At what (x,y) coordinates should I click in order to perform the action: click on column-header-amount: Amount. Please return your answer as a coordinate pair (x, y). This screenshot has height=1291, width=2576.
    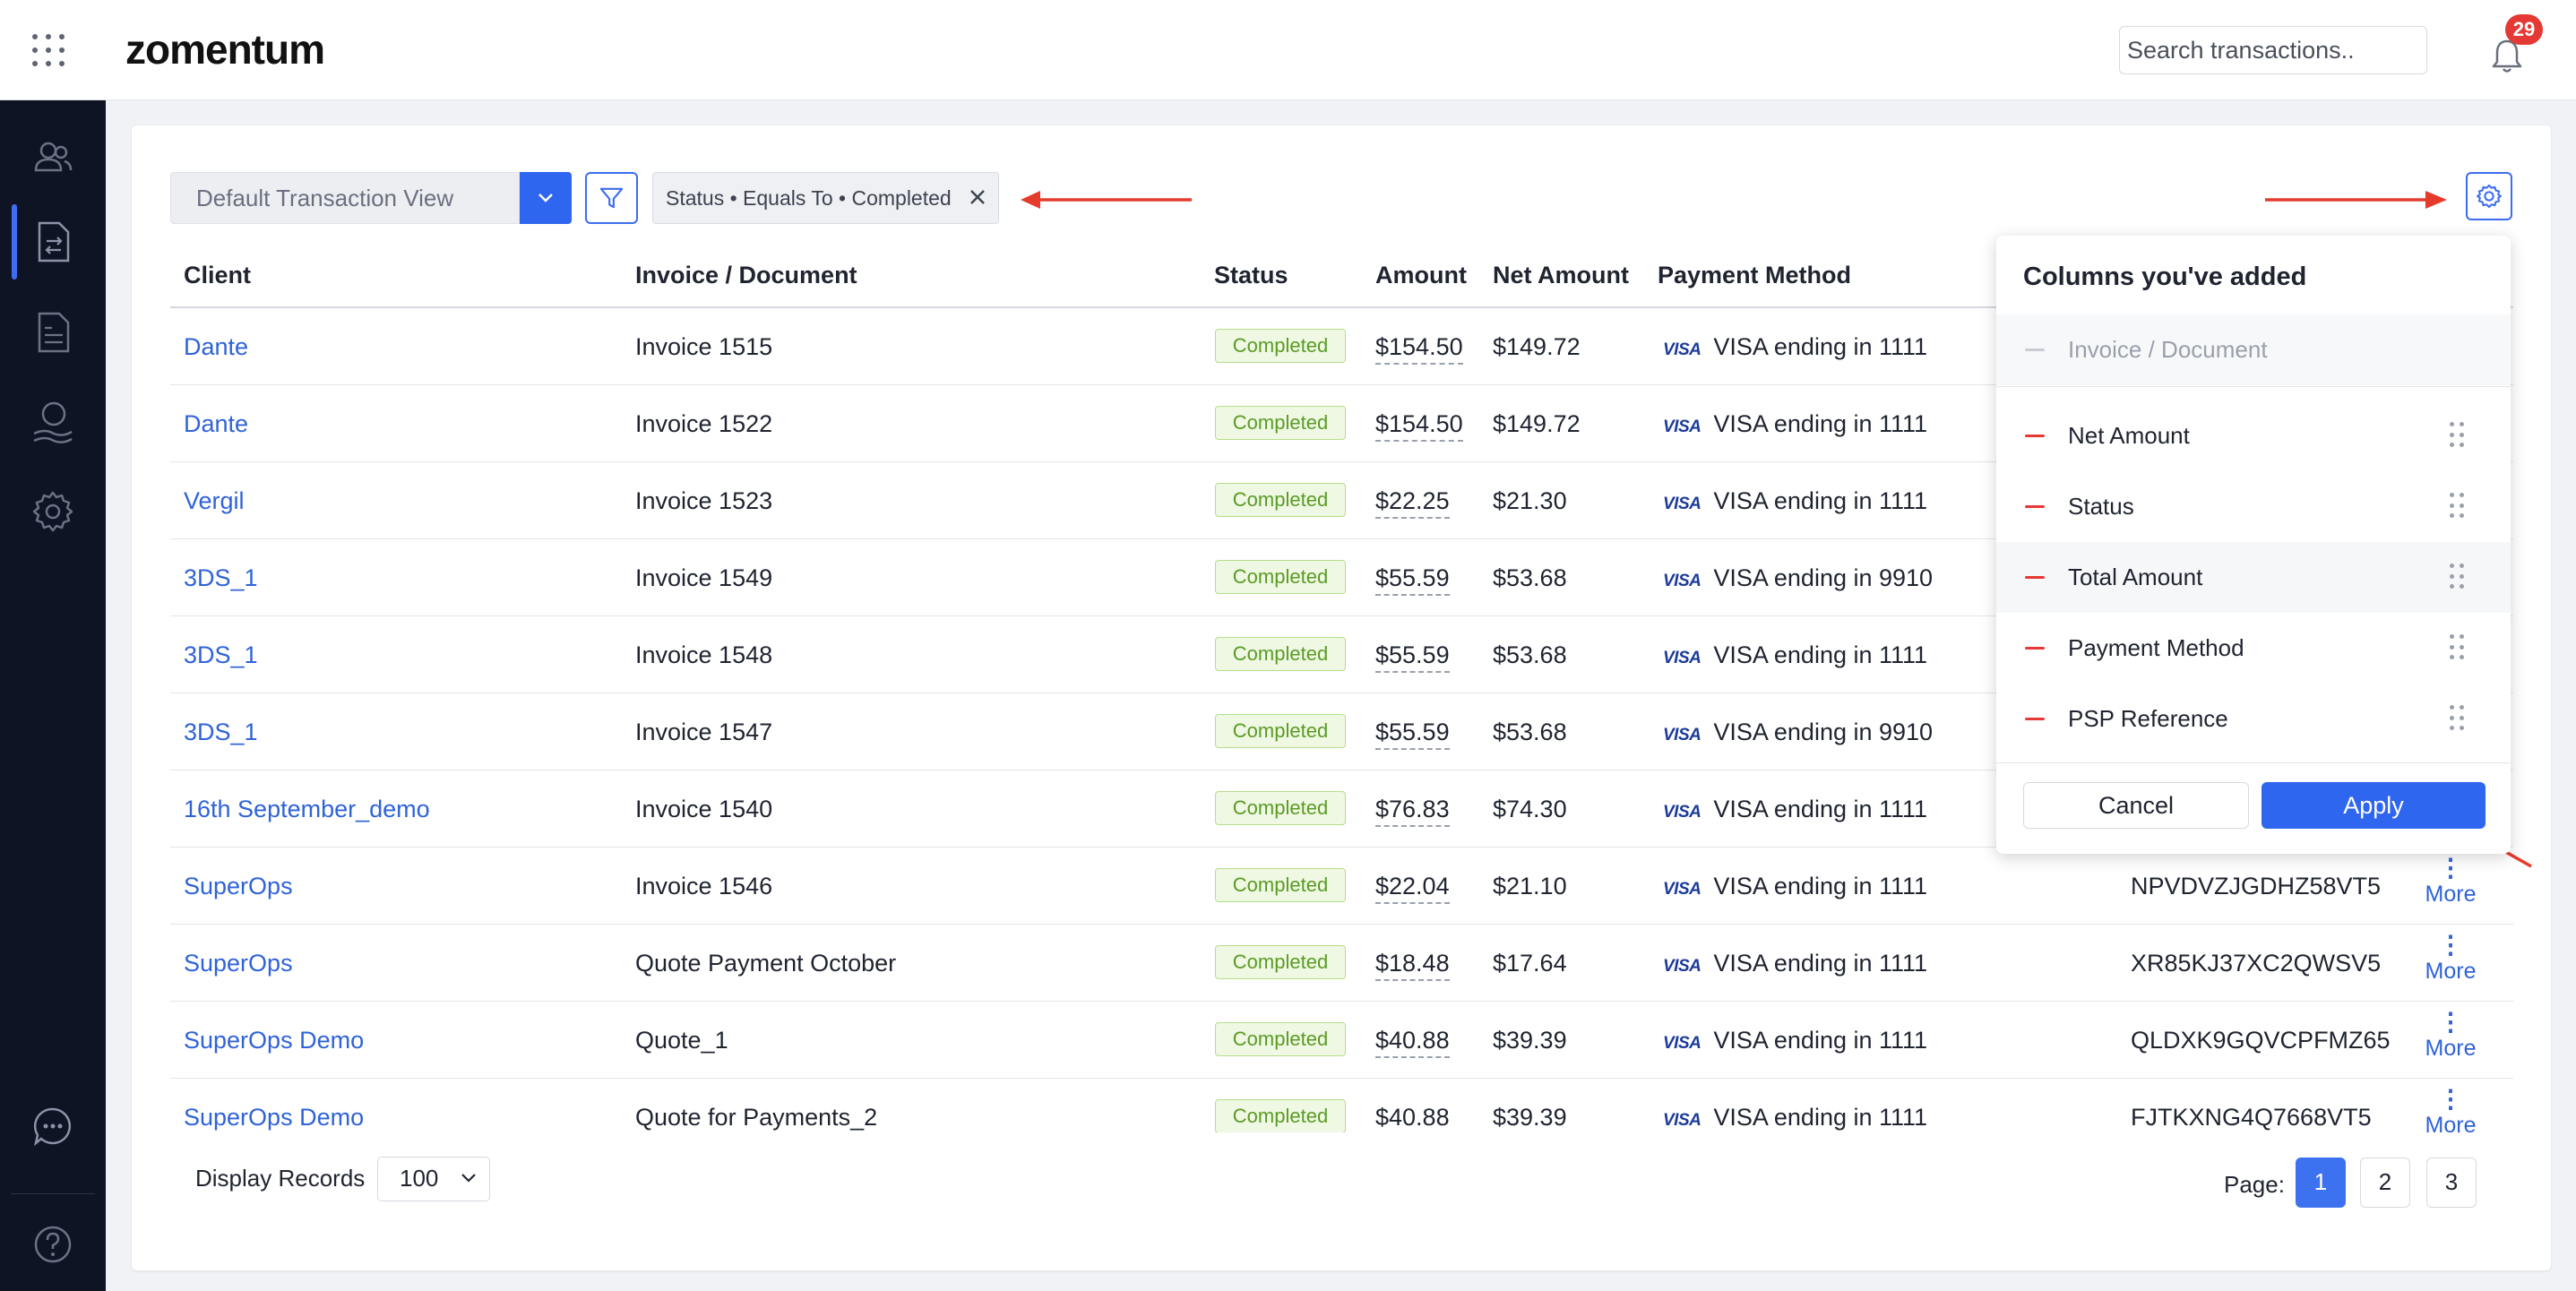
    Looking at the image, I should click on (1421, 275).